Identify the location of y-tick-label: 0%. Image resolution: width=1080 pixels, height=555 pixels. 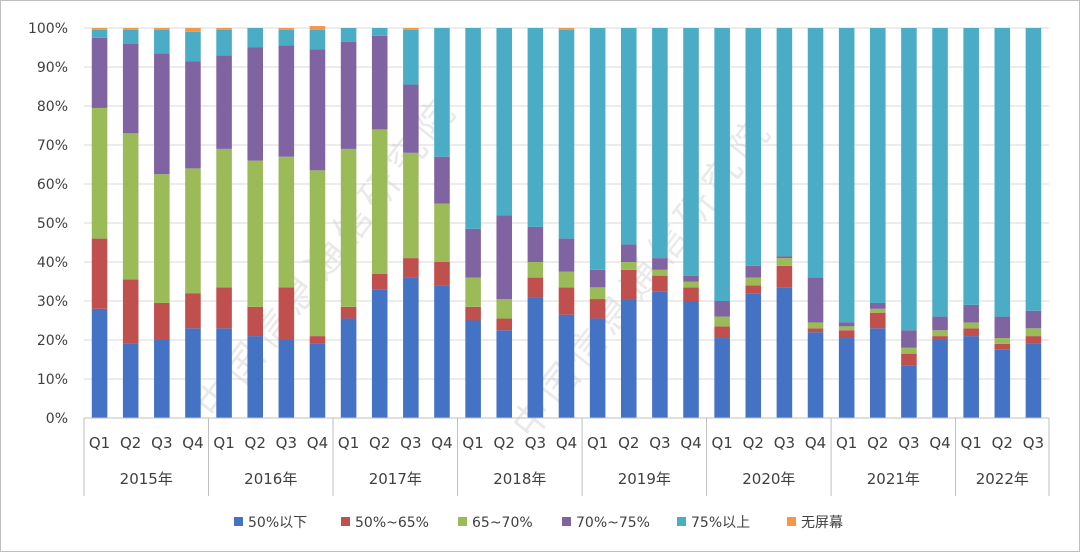
(57, 419).